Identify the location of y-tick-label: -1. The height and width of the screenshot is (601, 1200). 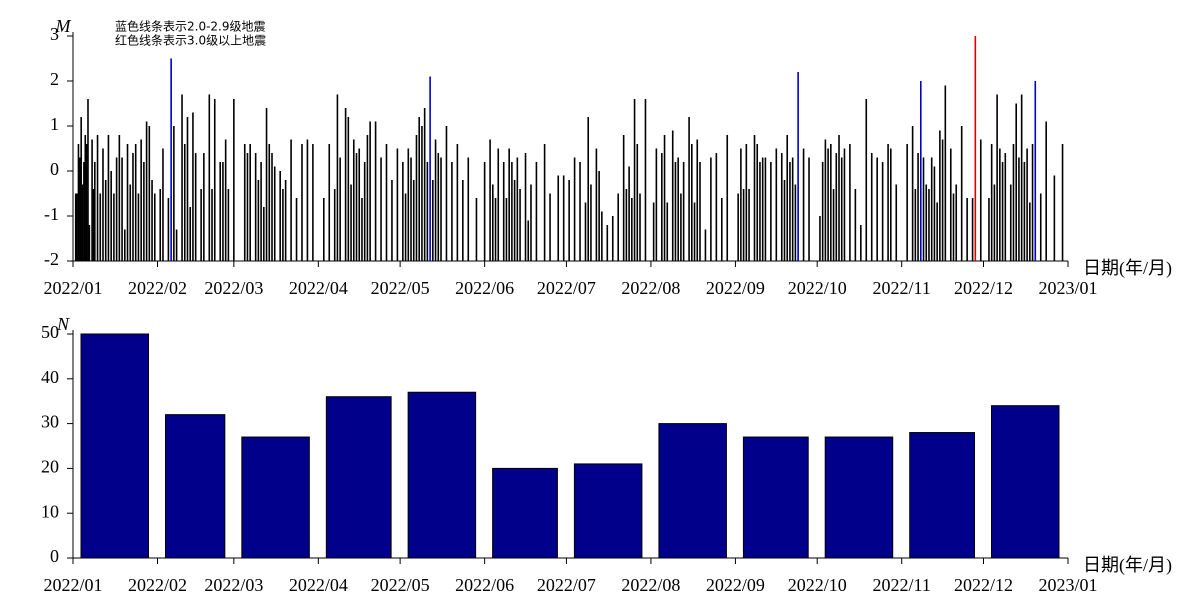
(51, 214).